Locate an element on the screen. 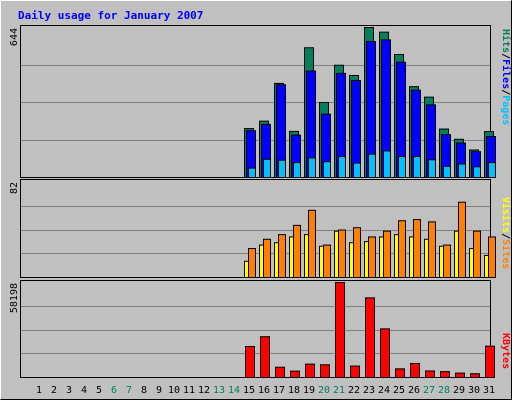 The image size is (512, 400). x-tick-label: 2 is located at coordinates (54, 390).